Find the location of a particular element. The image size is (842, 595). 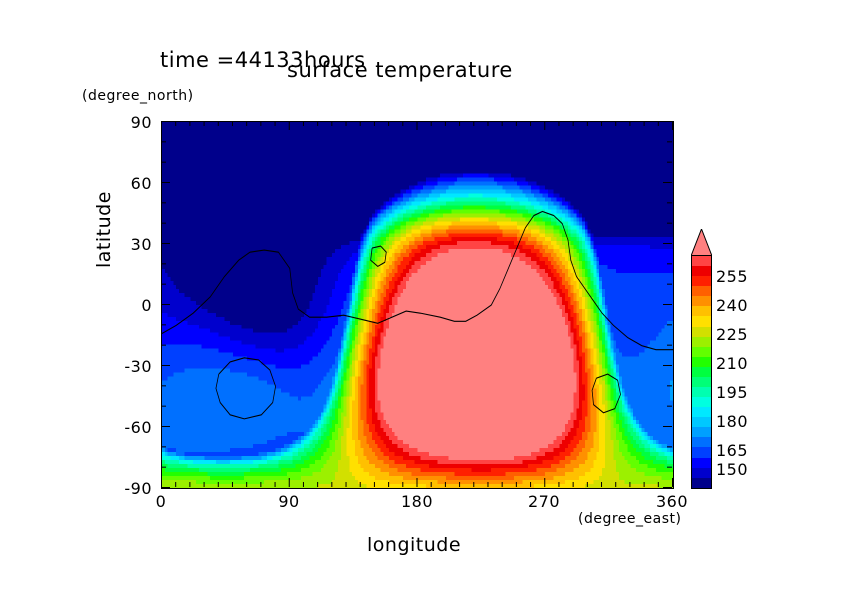

colorbar-label-240: 240 is located at coordinates (732, 305).